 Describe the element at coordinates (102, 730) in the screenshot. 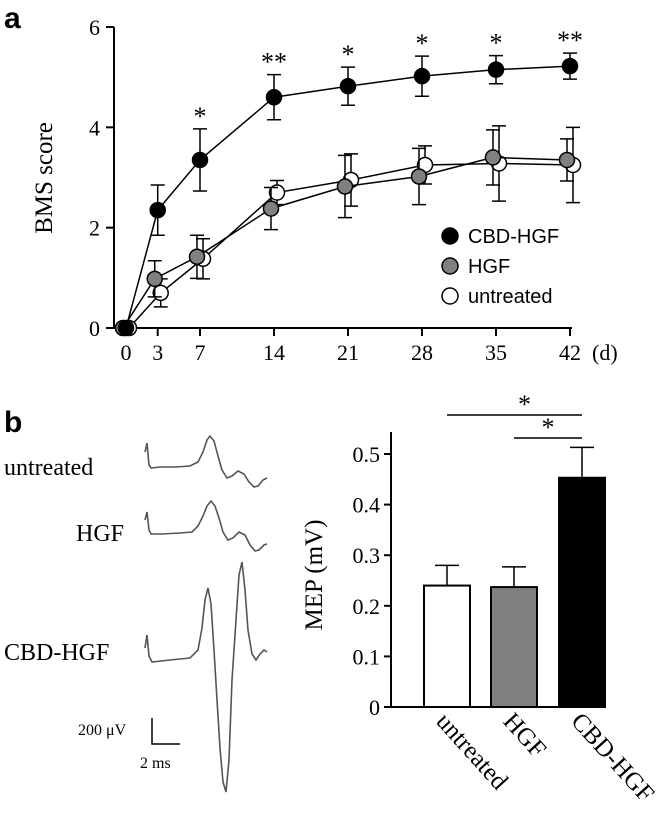

I see `scale-voltage-label: 200 μV` at that location.